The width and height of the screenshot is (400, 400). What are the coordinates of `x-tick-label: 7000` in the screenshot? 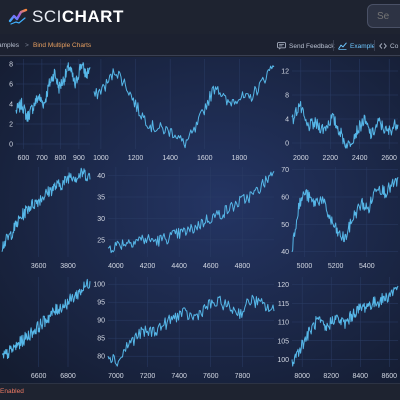 It's located at (116, 376).